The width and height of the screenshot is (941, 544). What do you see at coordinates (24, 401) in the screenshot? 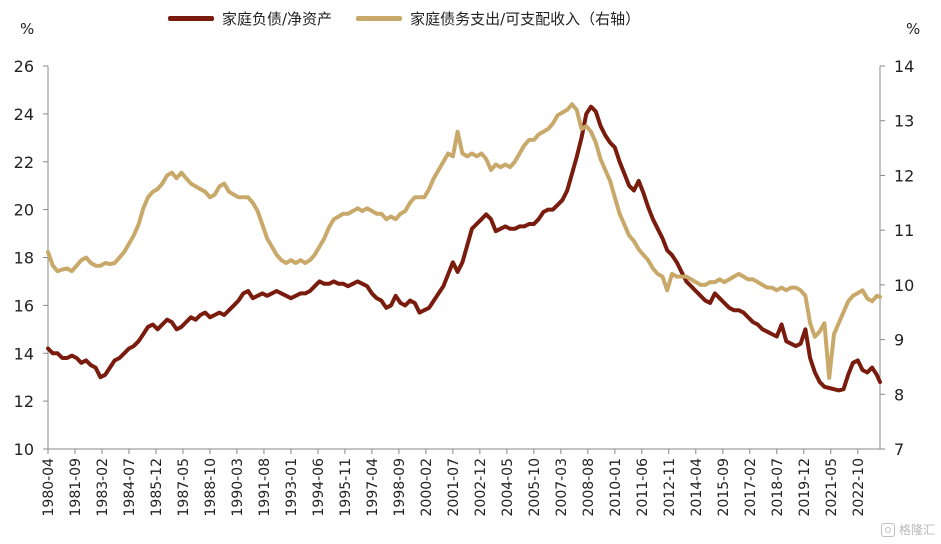
I see `y-left-tick-label: 12` at bounding box center [24, 401].